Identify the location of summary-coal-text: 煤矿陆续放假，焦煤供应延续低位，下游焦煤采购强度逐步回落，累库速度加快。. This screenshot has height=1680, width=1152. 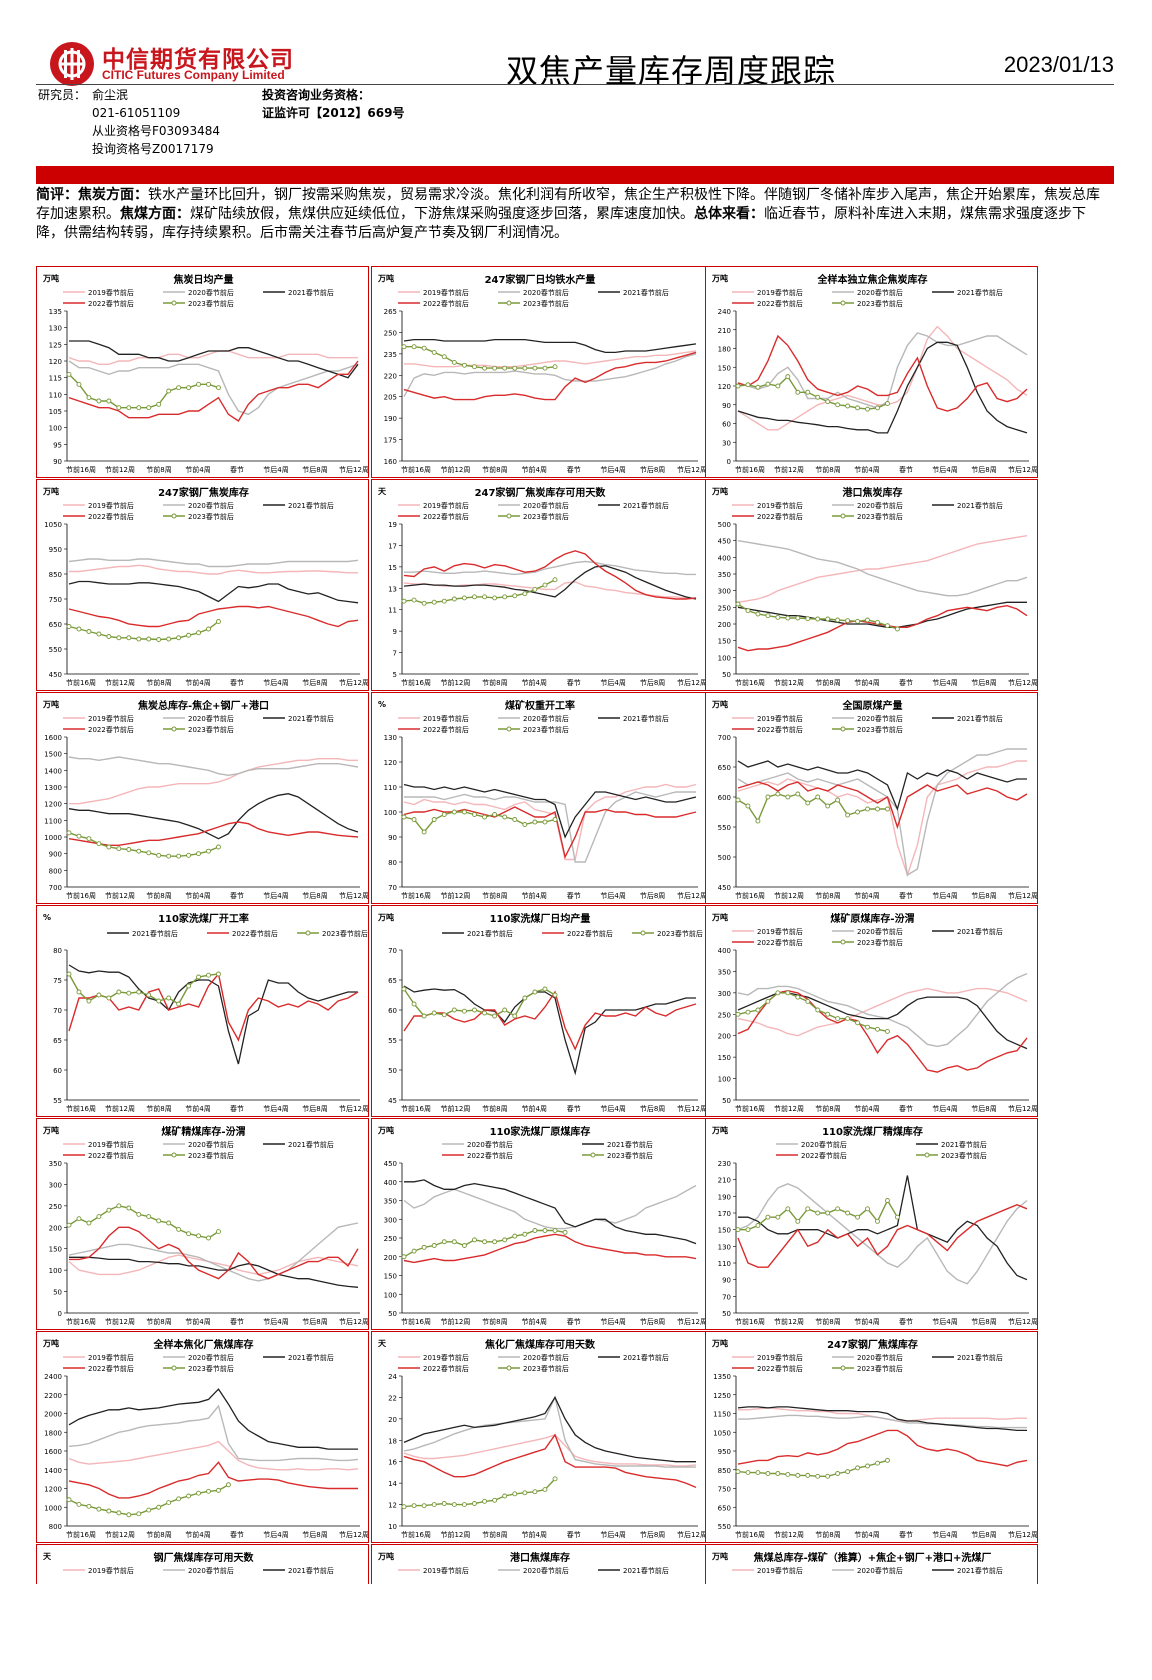
(442, 214).